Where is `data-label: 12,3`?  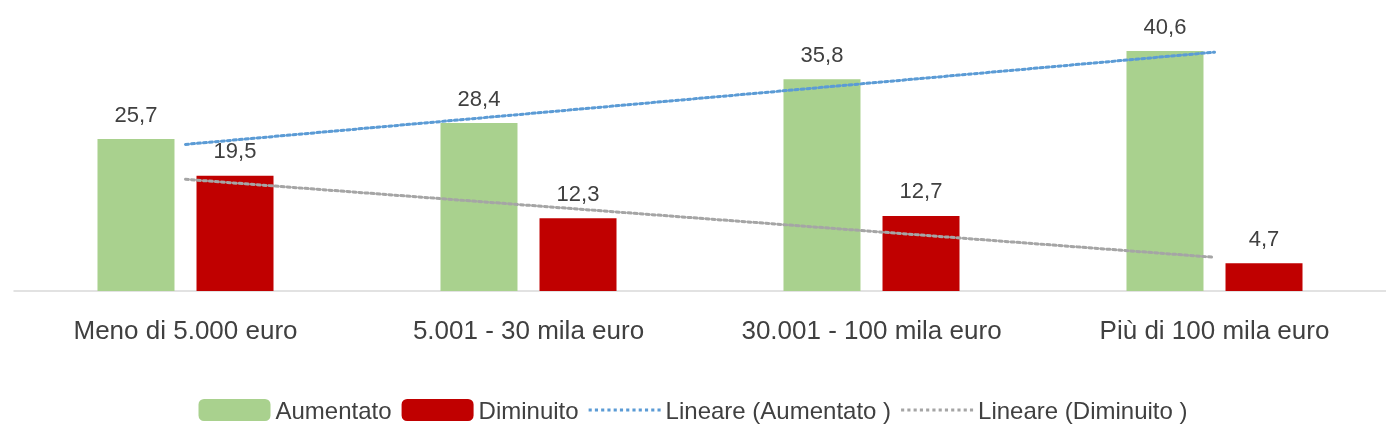 data-label: 12,3 is located at coordinates (578, 193).